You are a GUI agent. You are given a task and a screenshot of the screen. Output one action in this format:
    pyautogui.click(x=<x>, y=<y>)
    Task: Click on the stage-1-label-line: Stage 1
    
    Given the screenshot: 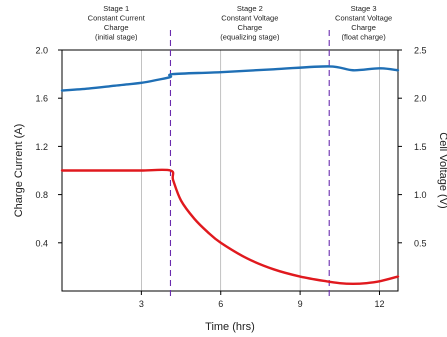 What is the action you would take?
    pyautogui.click(x=116, y=8)
    